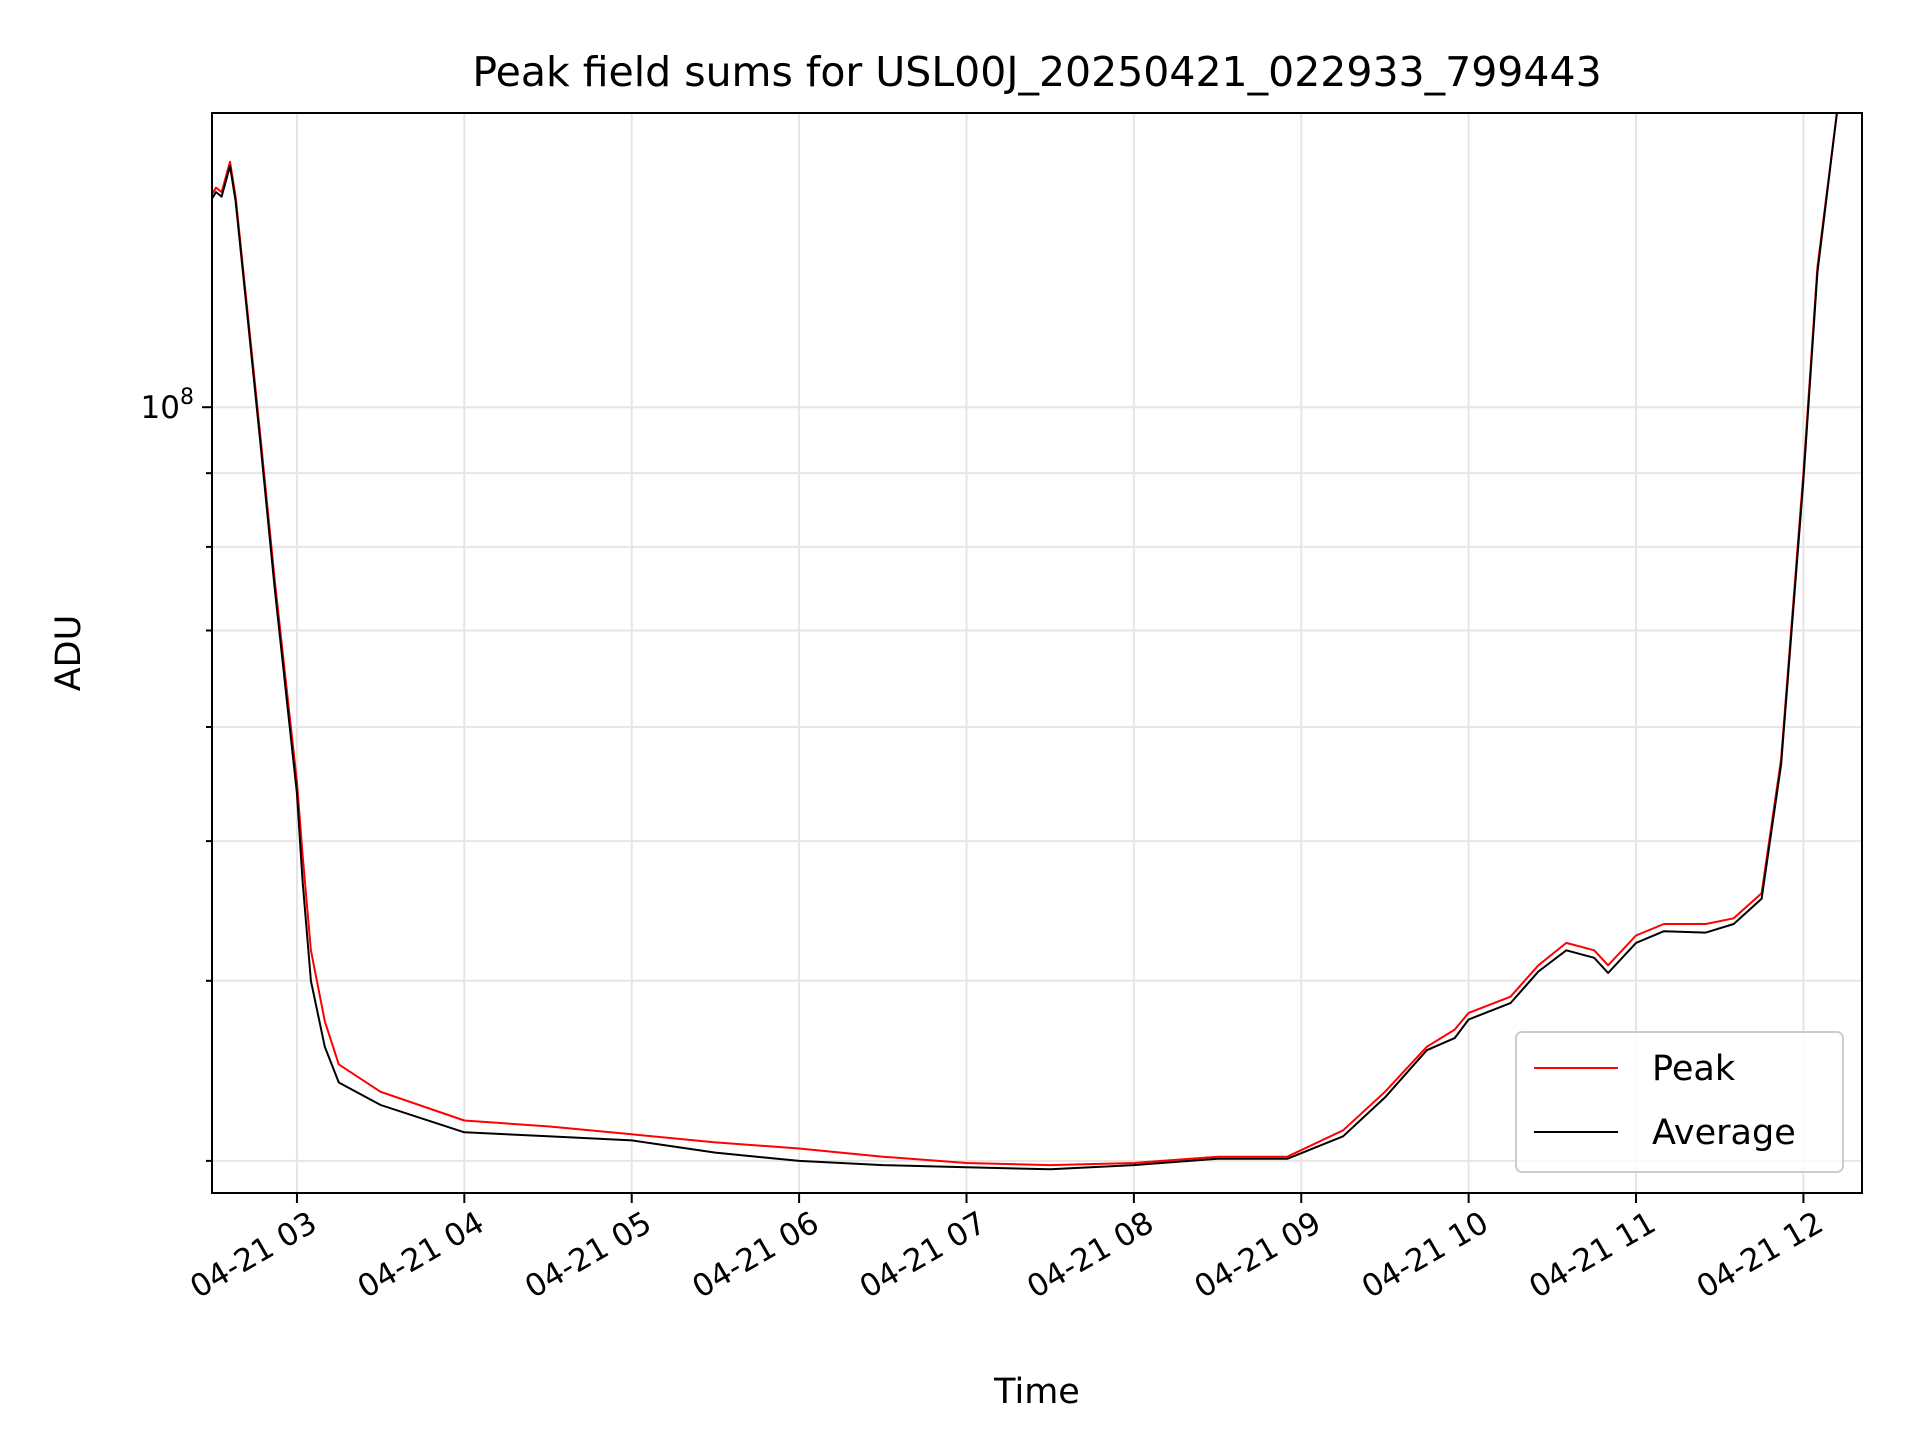 Image resolution: width=1920 pixels, height=1440 pixels. What do you see at coordinates (160, 408) in the screenshot?
I see `y-tick-base: 10` at bounding box center [160, 408].